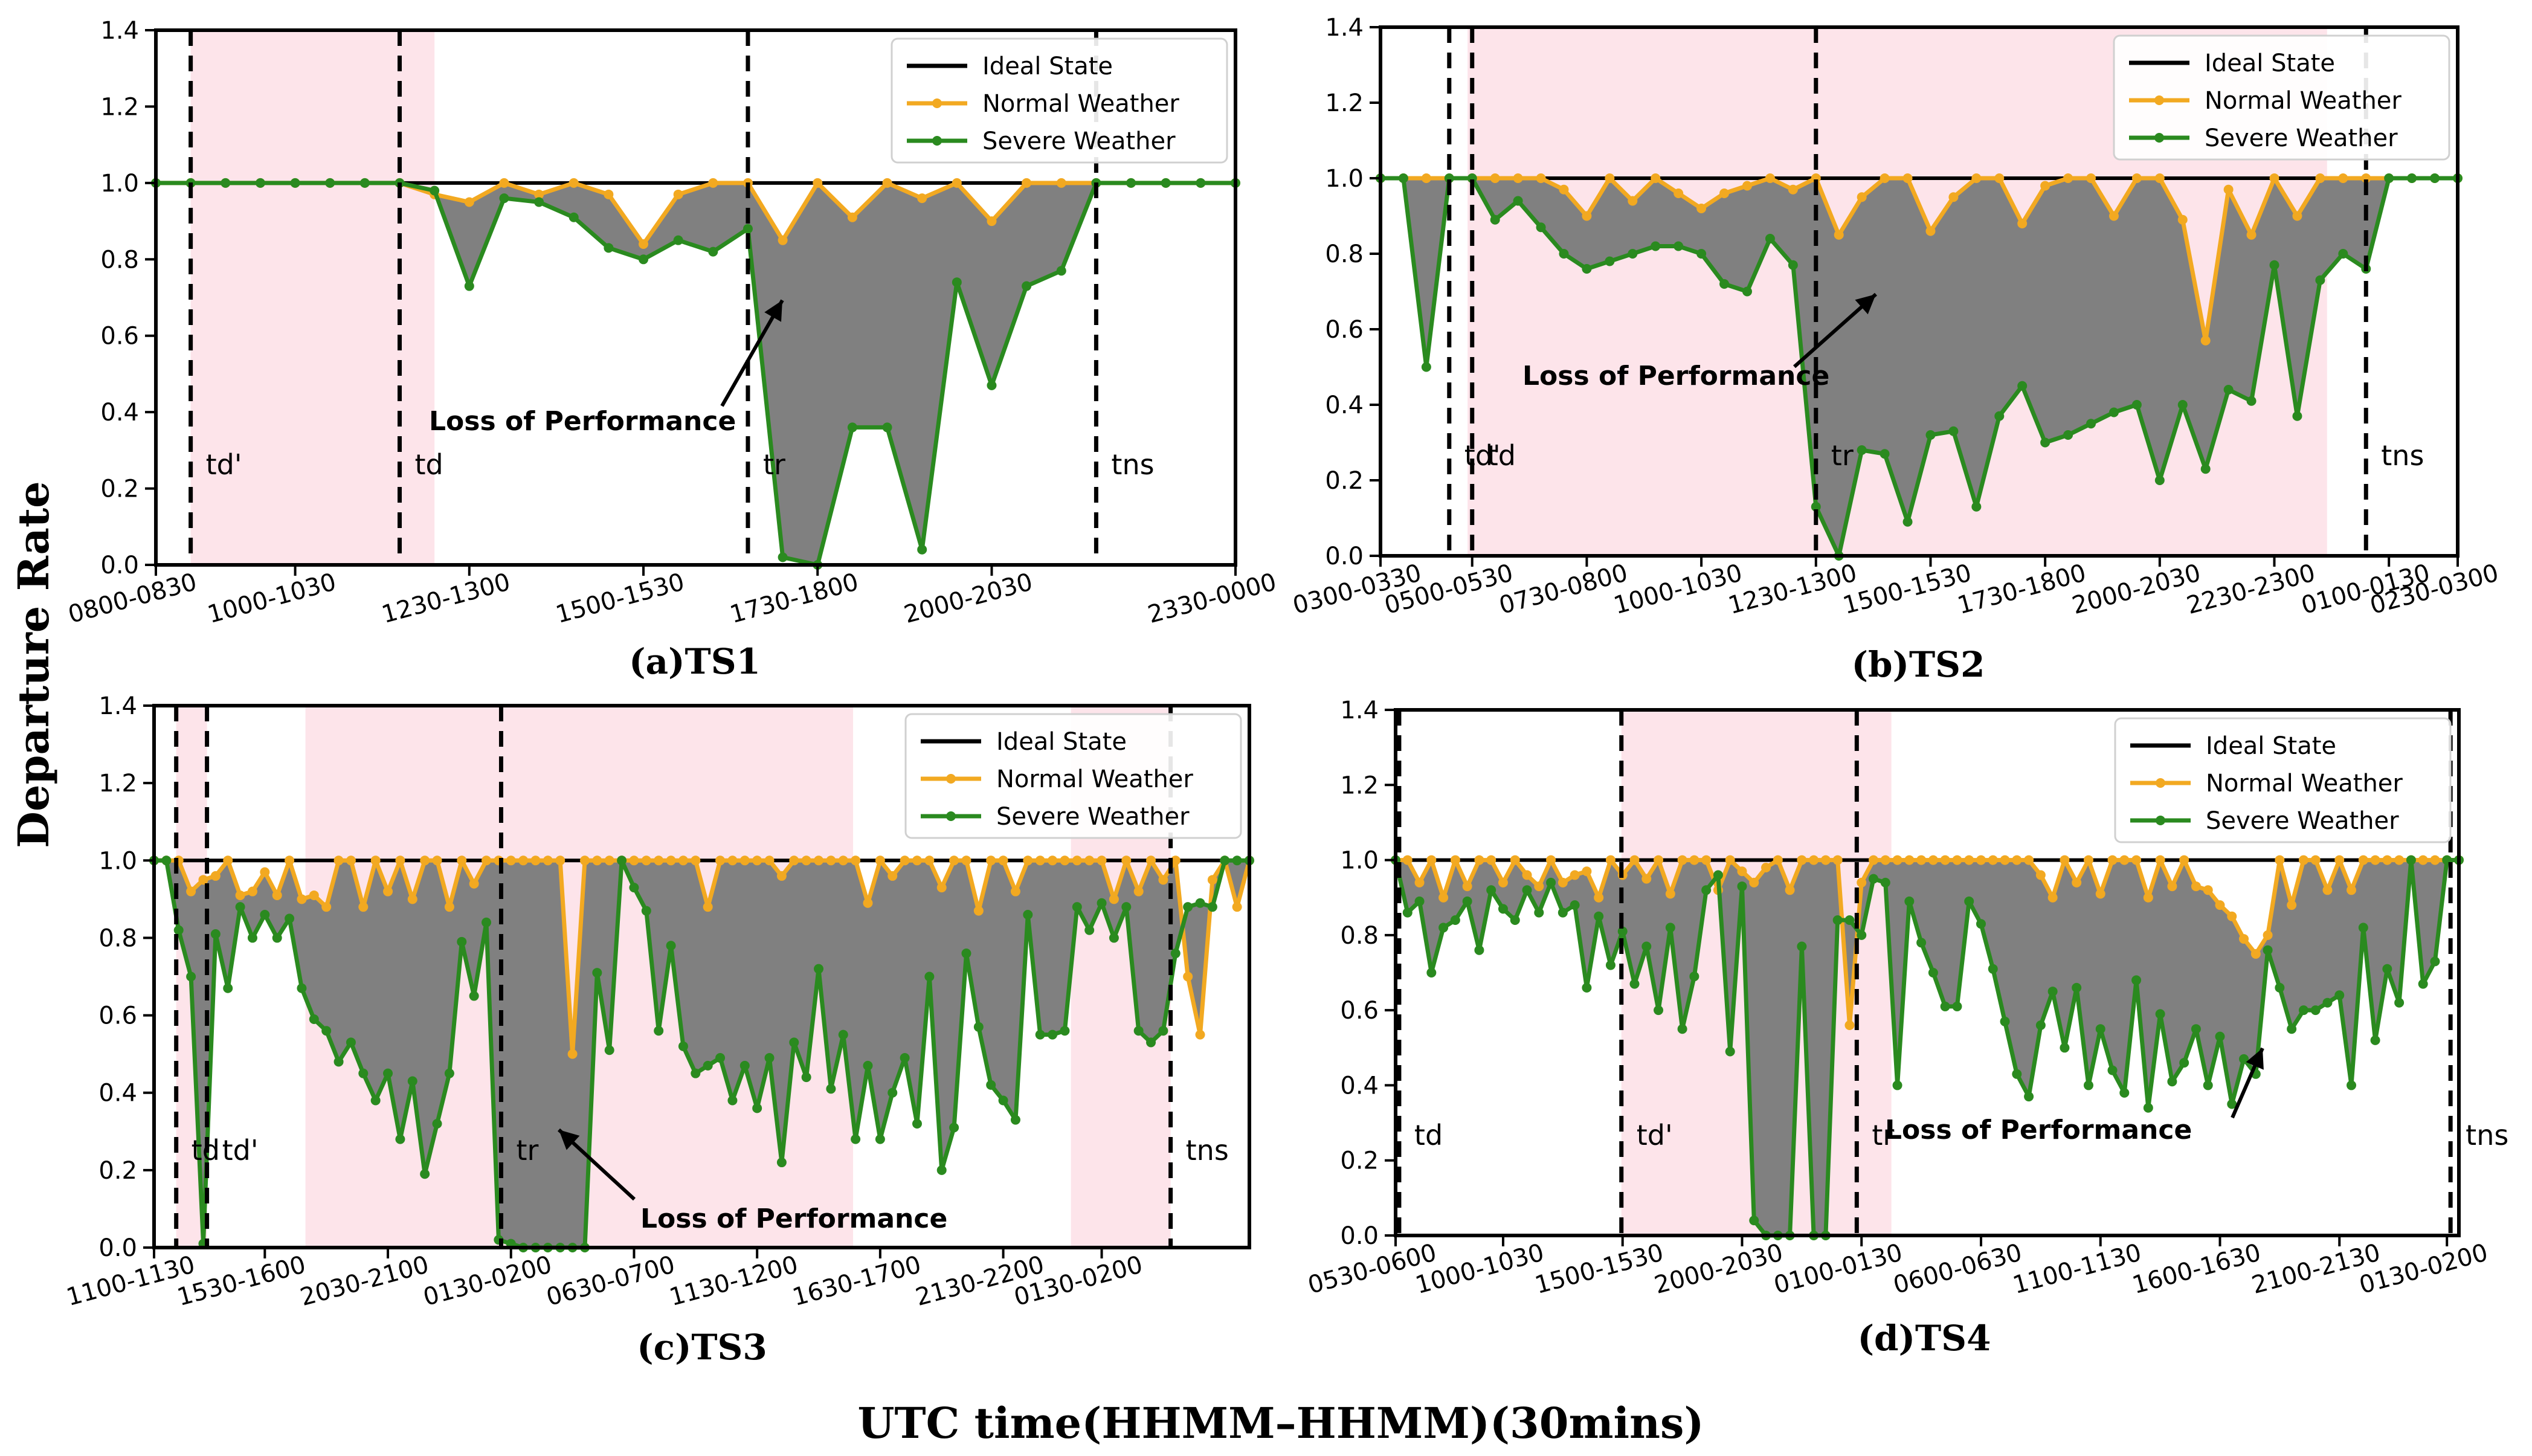 The height and width of the screenshot is (1456, 2532). What do you see at coordinates (695, 661) in the screenshot?
I see `panel-title: (a)TS1` at bounding box center [695, 661].